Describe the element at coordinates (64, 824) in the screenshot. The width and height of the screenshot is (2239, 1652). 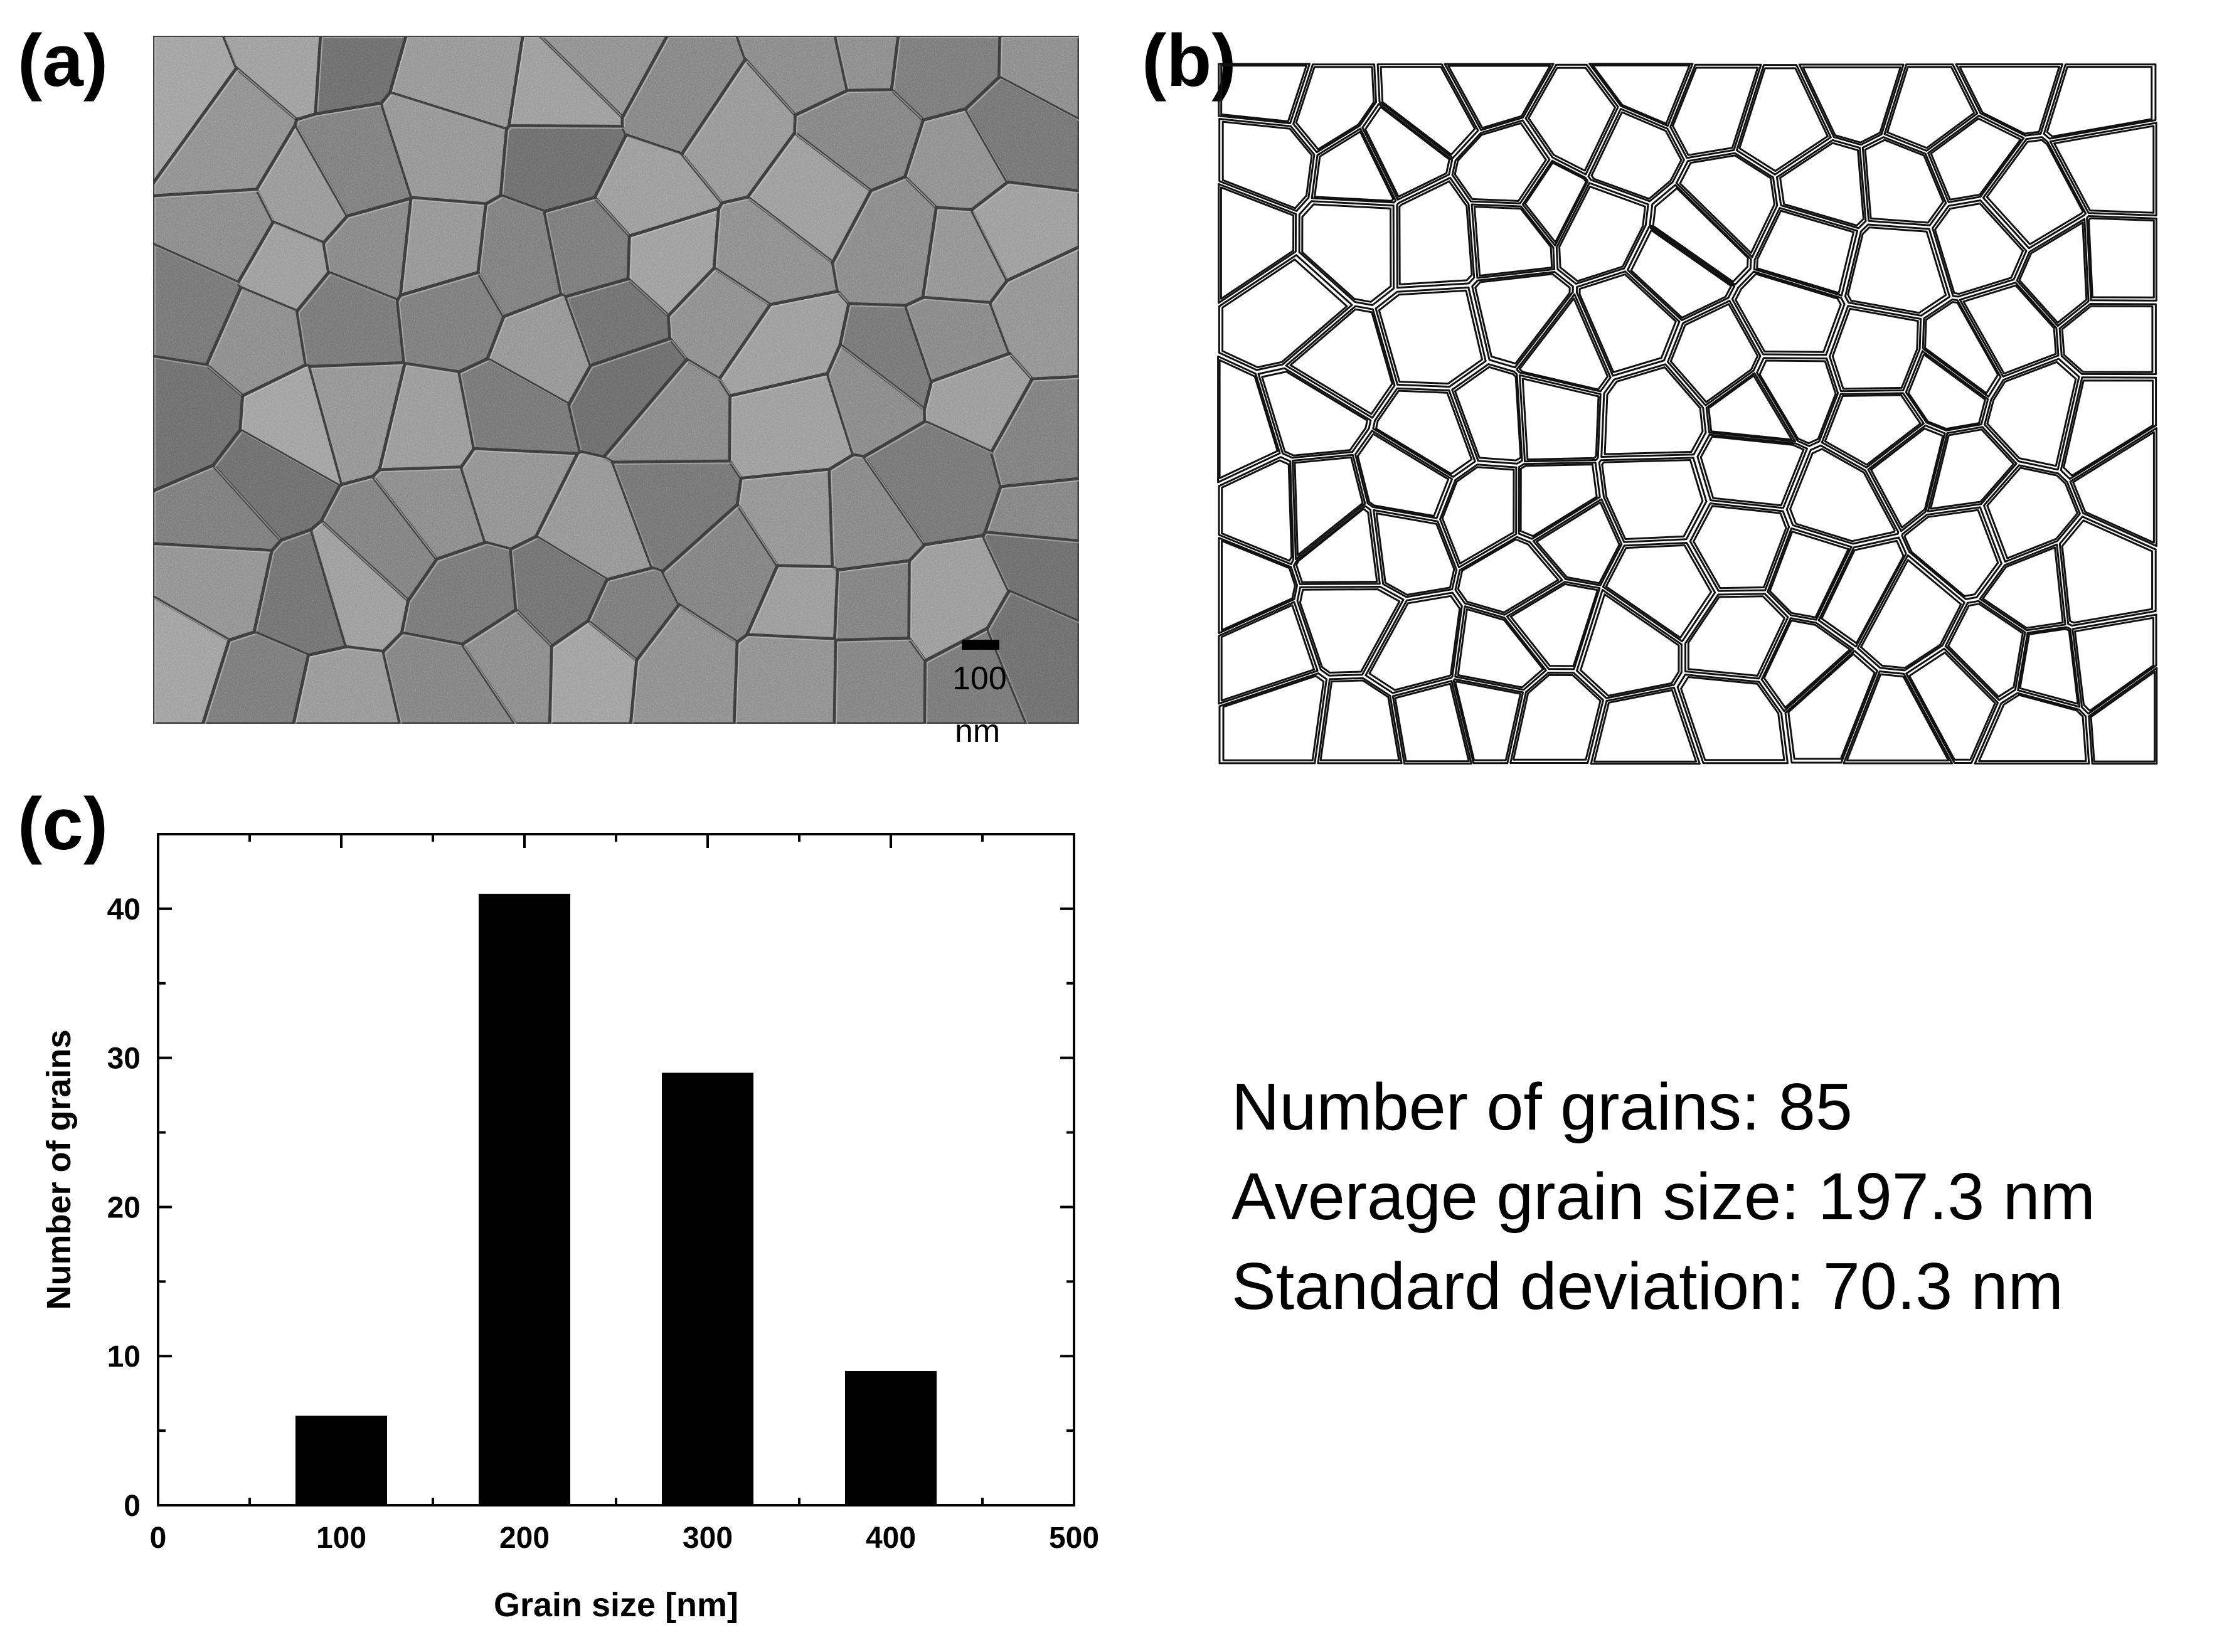
I see `panel-c-label: (c)` at that location.